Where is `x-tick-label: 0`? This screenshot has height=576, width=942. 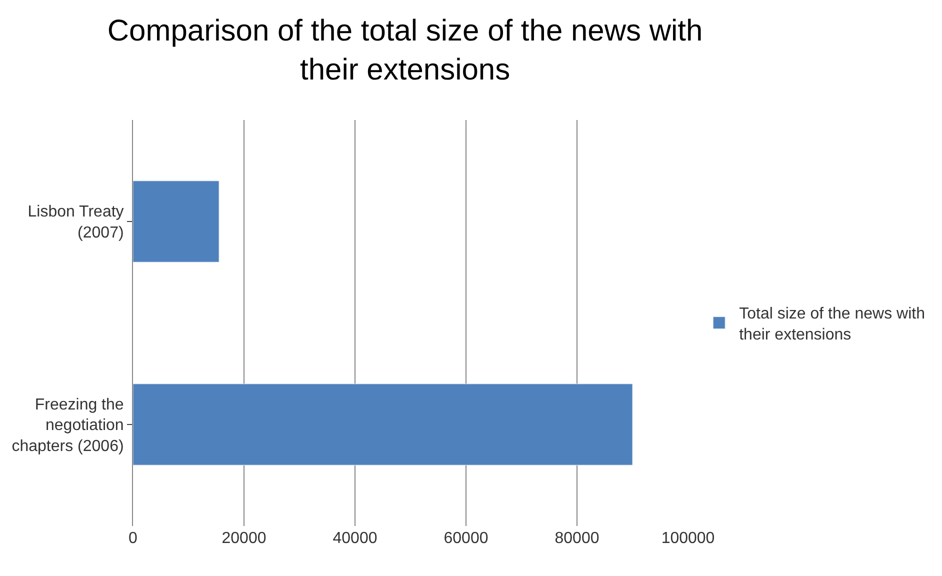
x-tick-label: 0 is located at coordinates (133, 538).